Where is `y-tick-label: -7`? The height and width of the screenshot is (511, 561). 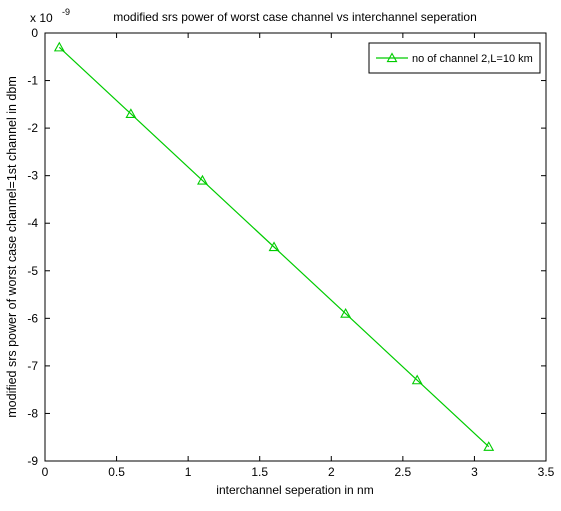
y-tick-label: -7 is located at coordinates (32, 366).